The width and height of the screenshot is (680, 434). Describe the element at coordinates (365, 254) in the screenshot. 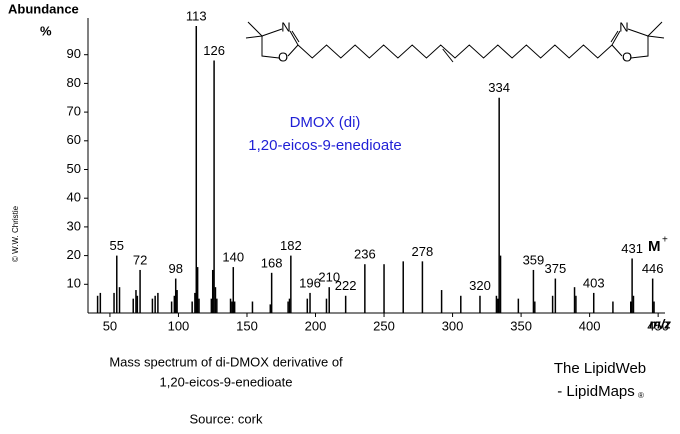

I see `peak-label: 236` at that location.